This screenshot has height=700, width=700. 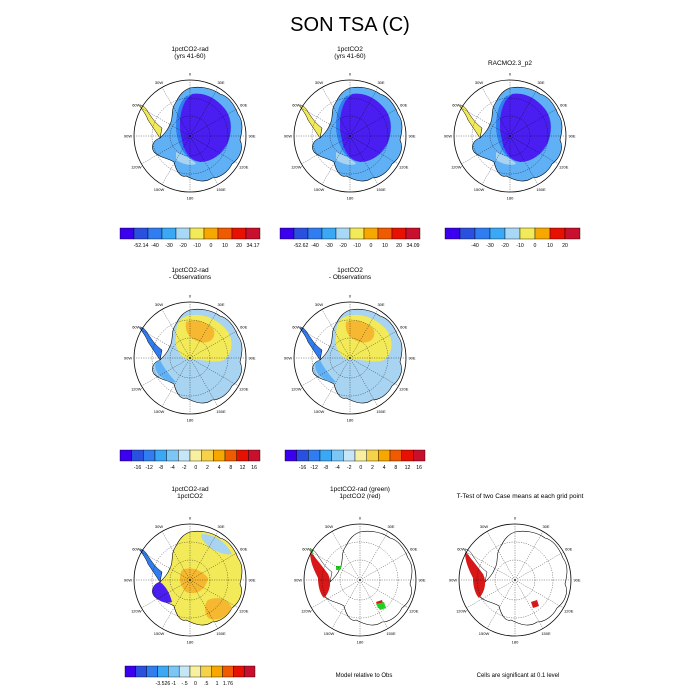 I want to click on colorbar-label: 34.09, so click(x=413, y=246).